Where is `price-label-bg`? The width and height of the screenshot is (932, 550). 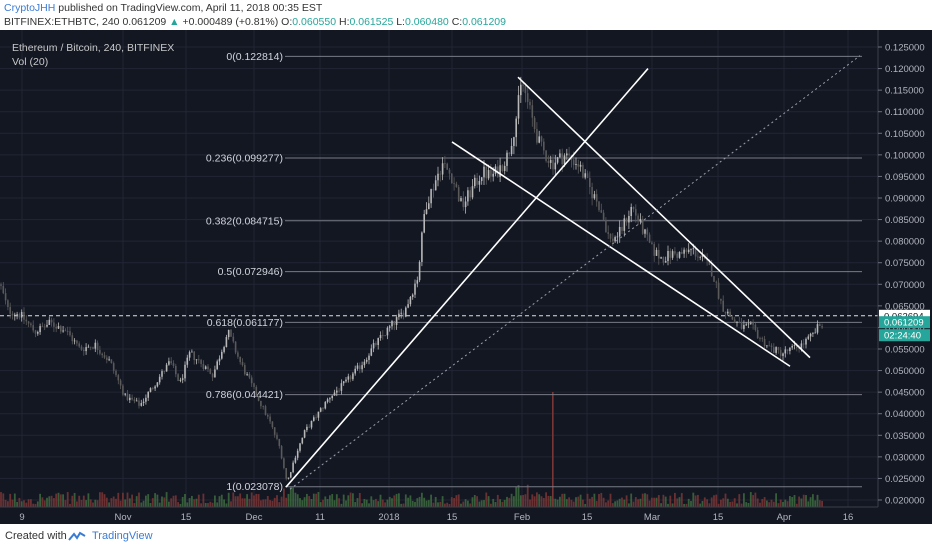 price-label-bg is located at coordinates (904, 322).